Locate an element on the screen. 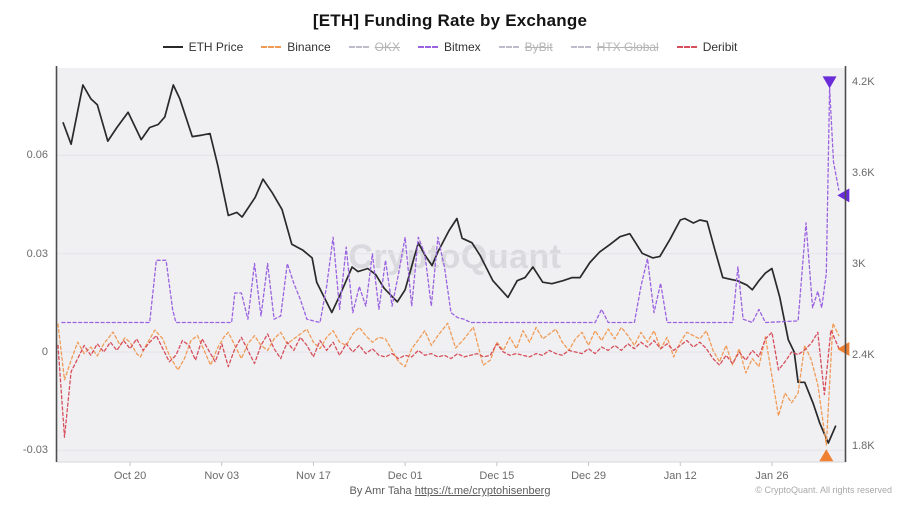  x-axis-tick-jan-12: Jan 12 is located at coordinates (680, 476).